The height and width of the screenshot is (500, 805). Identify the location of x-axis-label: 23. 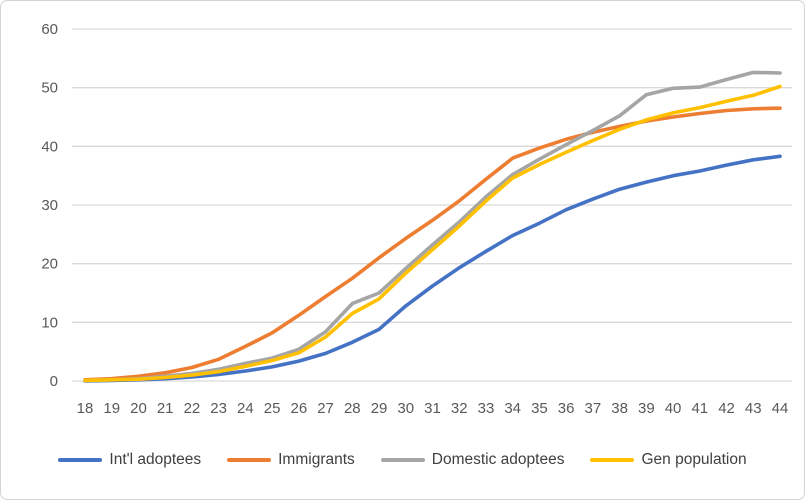
(218, 408).